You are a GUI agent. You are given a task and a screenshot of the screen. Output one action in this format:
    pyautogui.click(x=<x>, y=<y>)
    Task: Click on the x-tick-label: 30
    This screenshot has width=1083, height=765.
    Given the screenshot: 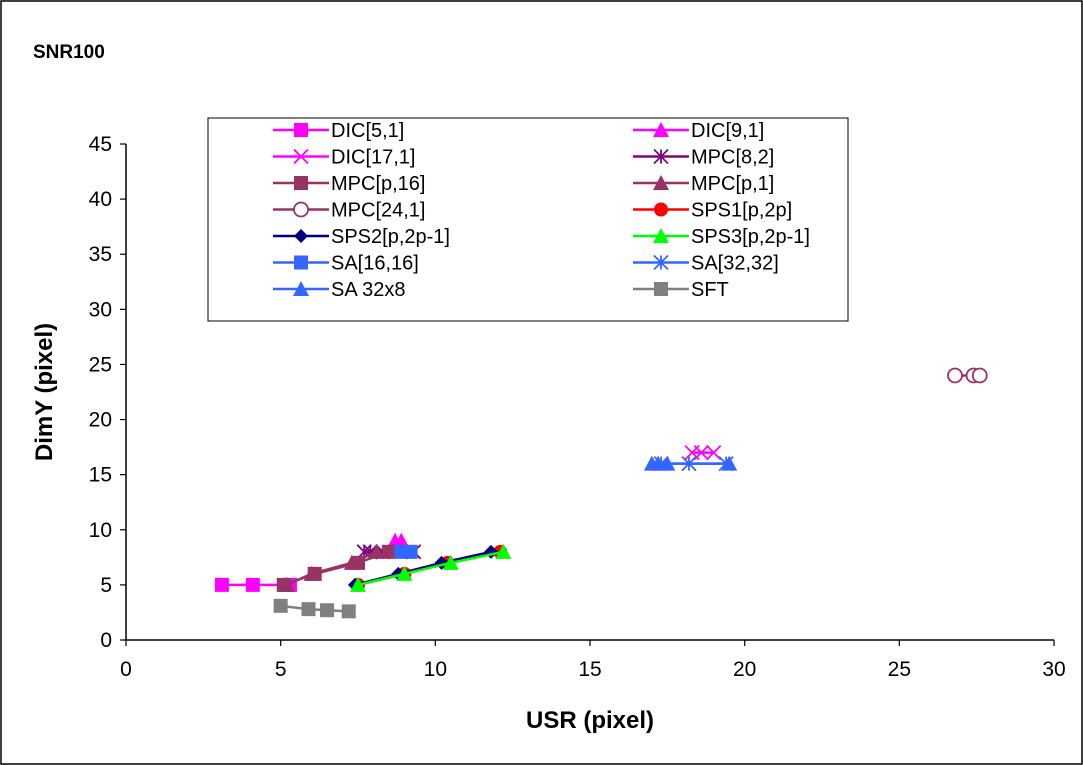 What is the action you would take?
    pyautogui.click(x=1053, y=669)
    